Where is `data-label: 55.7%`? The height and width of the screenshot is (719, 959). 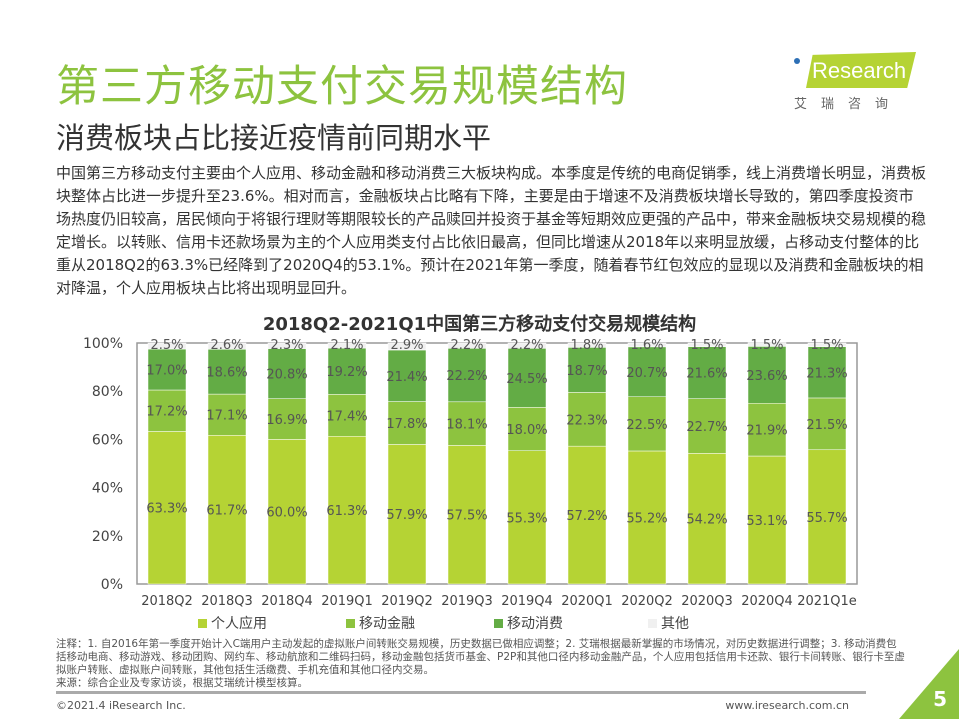 data-label: 55.7% is located at coordinates (826, 518).